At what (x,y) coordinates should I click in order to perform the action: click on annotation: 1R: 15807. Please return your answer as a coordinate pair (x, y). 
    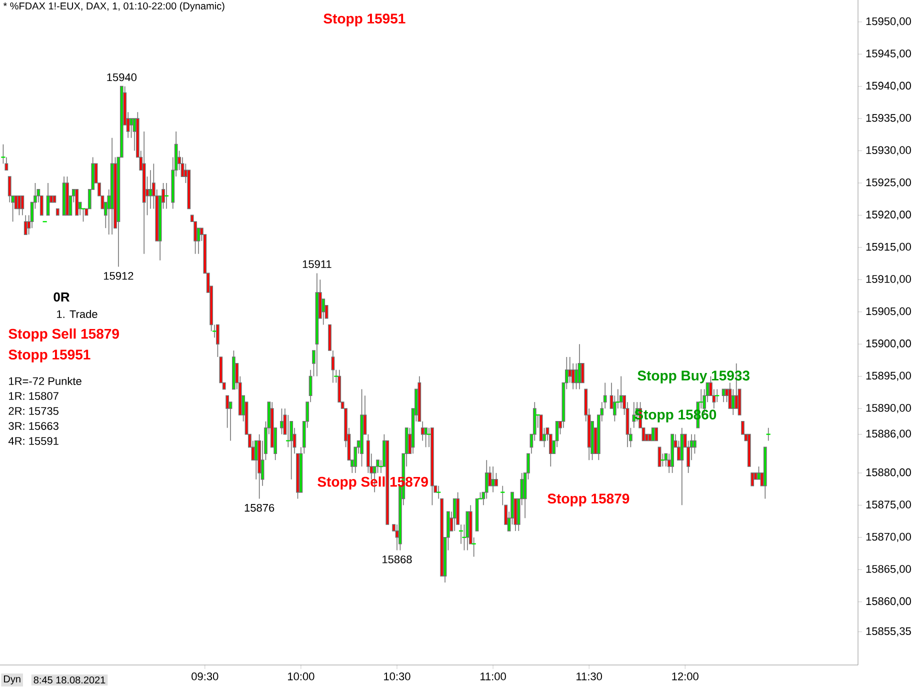
    Looking at the image, I should click on (33, 396).